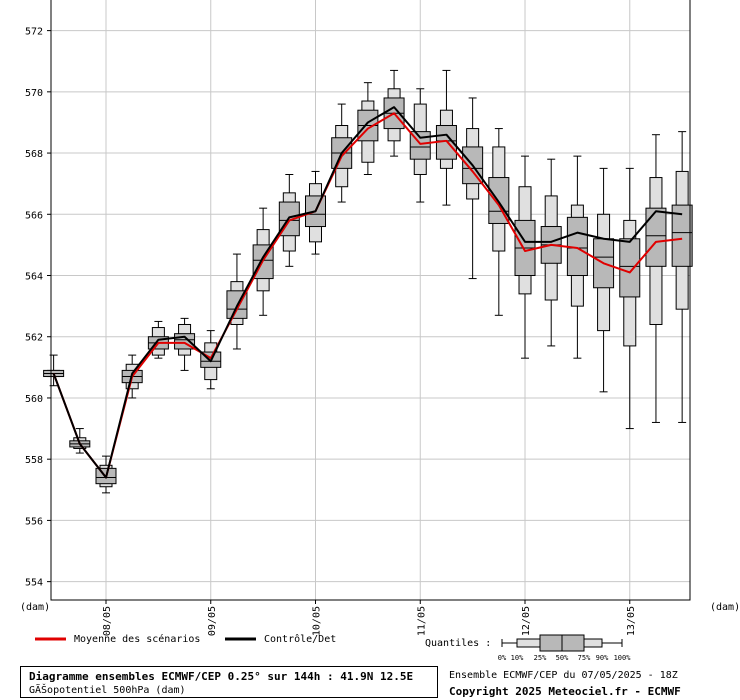 The width and height of the screenshot is (740, 700). Describe the element at coordinates (317, 621) in the screenshot. I see `x-tick-label: 10/05` at that location.